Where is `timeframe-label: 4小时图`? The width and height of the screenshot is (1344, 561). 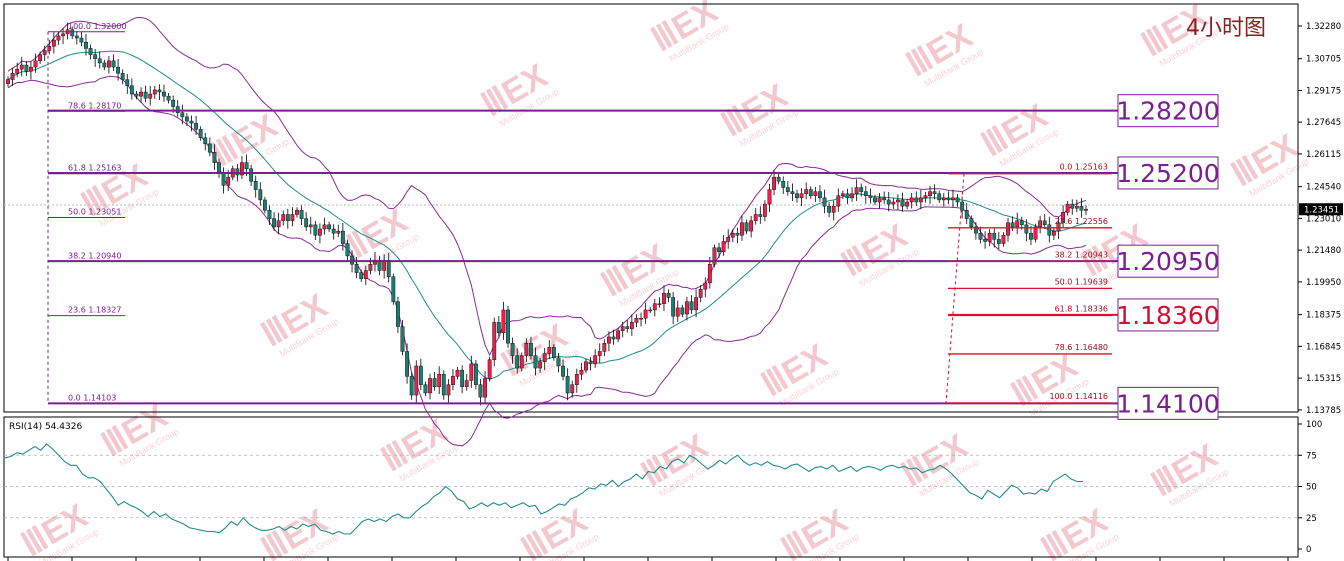 timeframe-label: 4小时图 is located at coordinates (1226, 28).